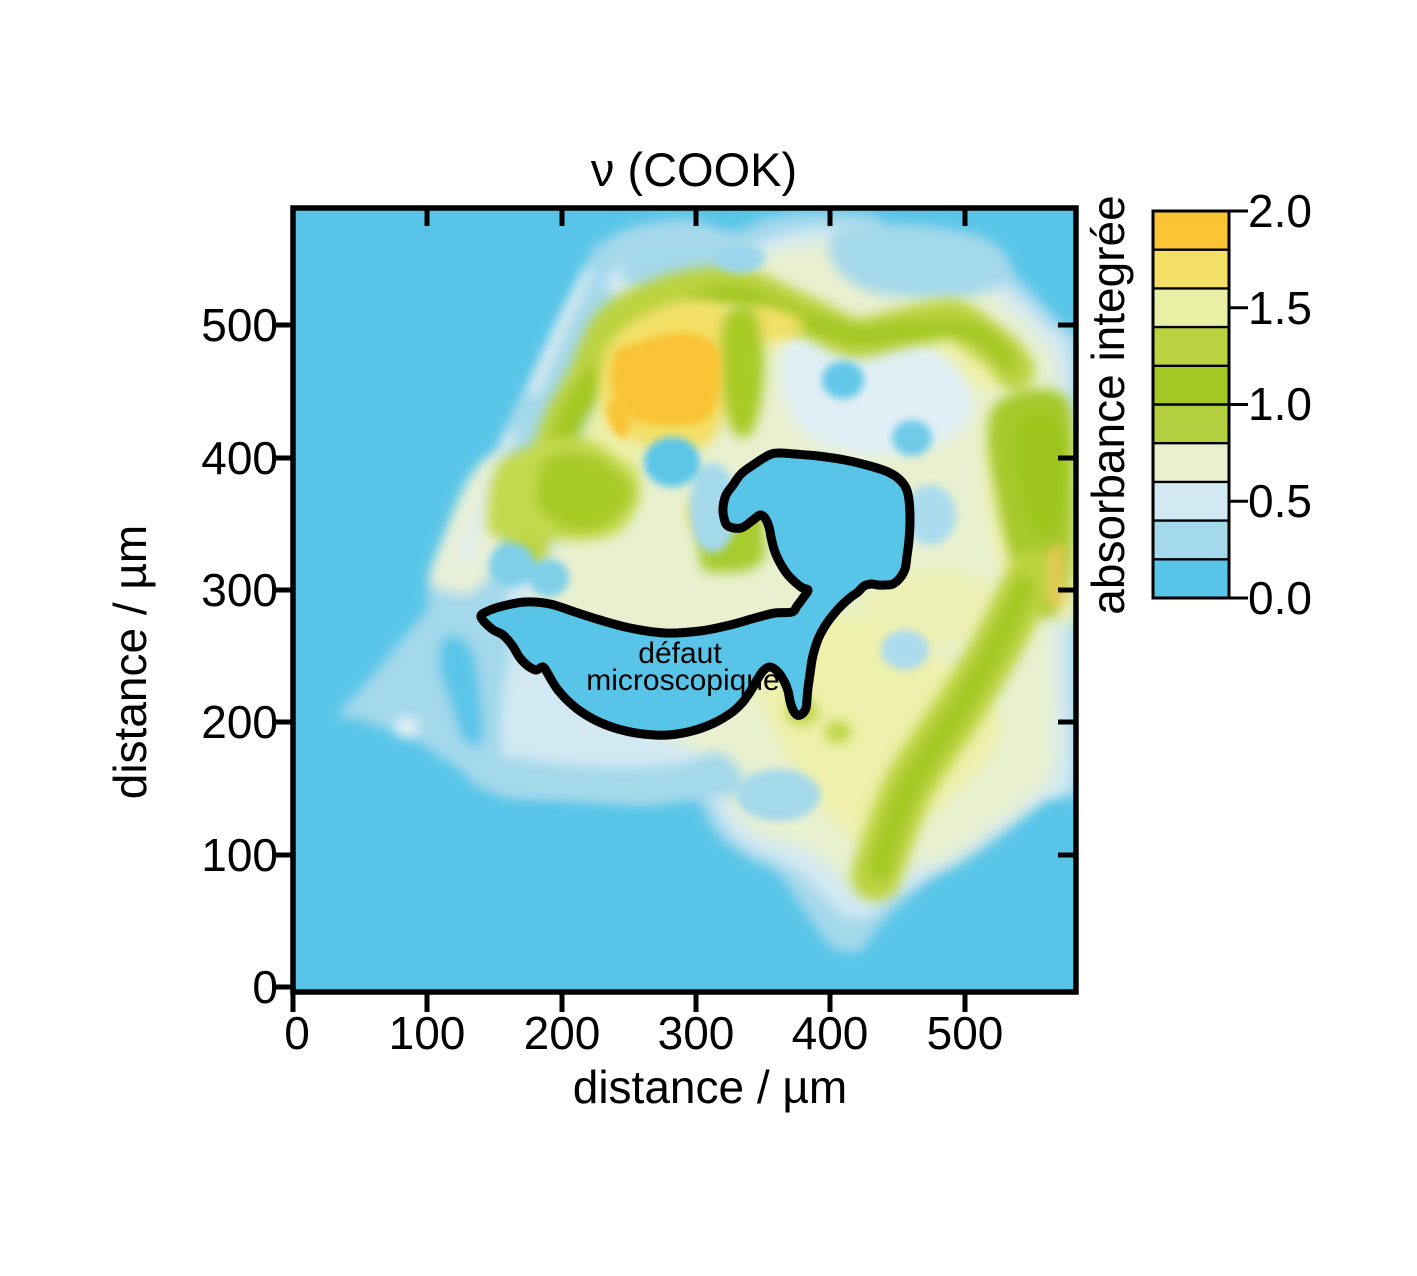 This screenshot has width=1417, height=1276. I want to click on svg-text: ν (COOK), so click(694, 169).